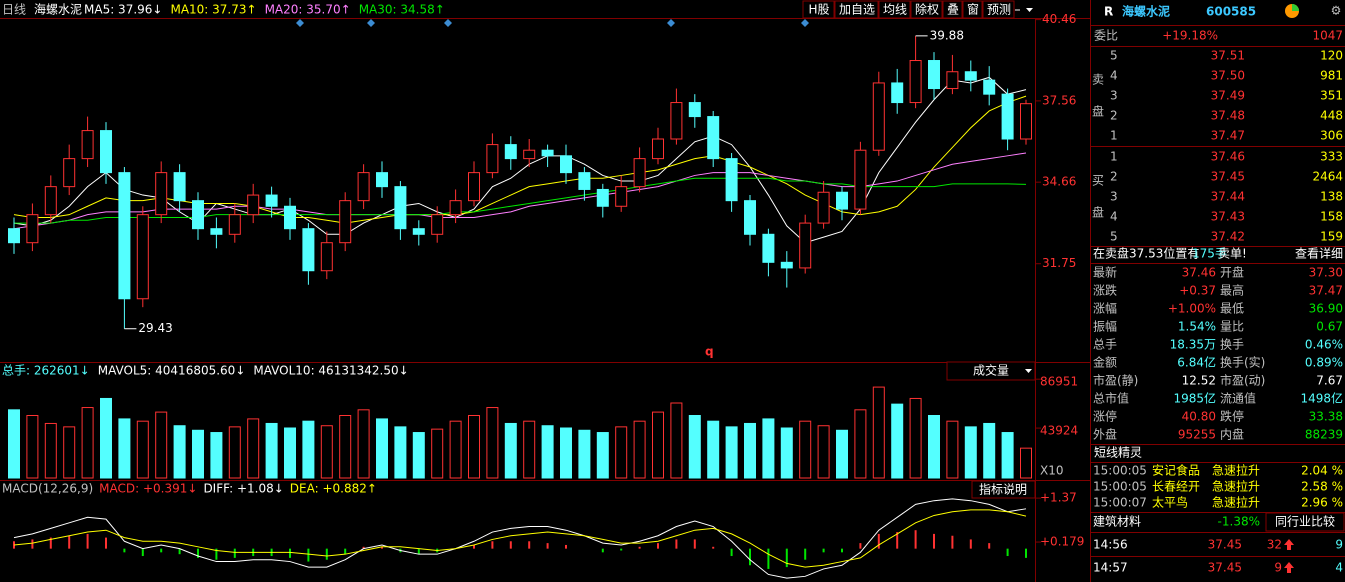  I want to click on alert-time: 15:00:05, so click(1120, 471).